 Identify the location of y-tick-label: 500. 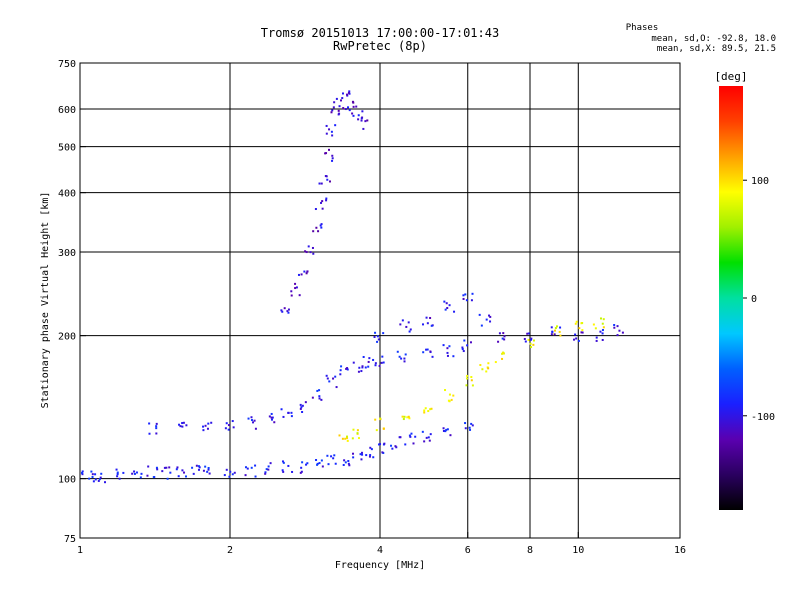
(67, 148).